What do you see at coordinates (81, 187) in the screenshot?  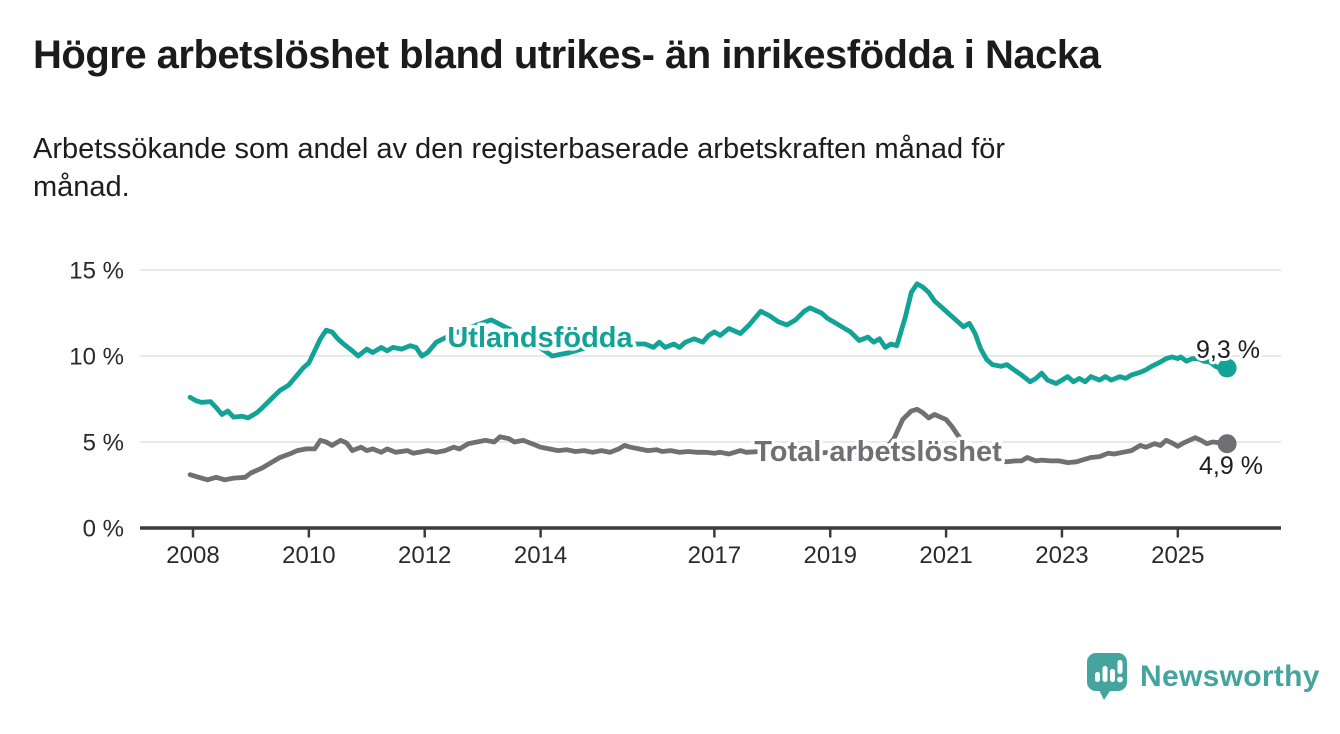 I see `subtitle-line-2: månad.` at bounding box center [81, 187].